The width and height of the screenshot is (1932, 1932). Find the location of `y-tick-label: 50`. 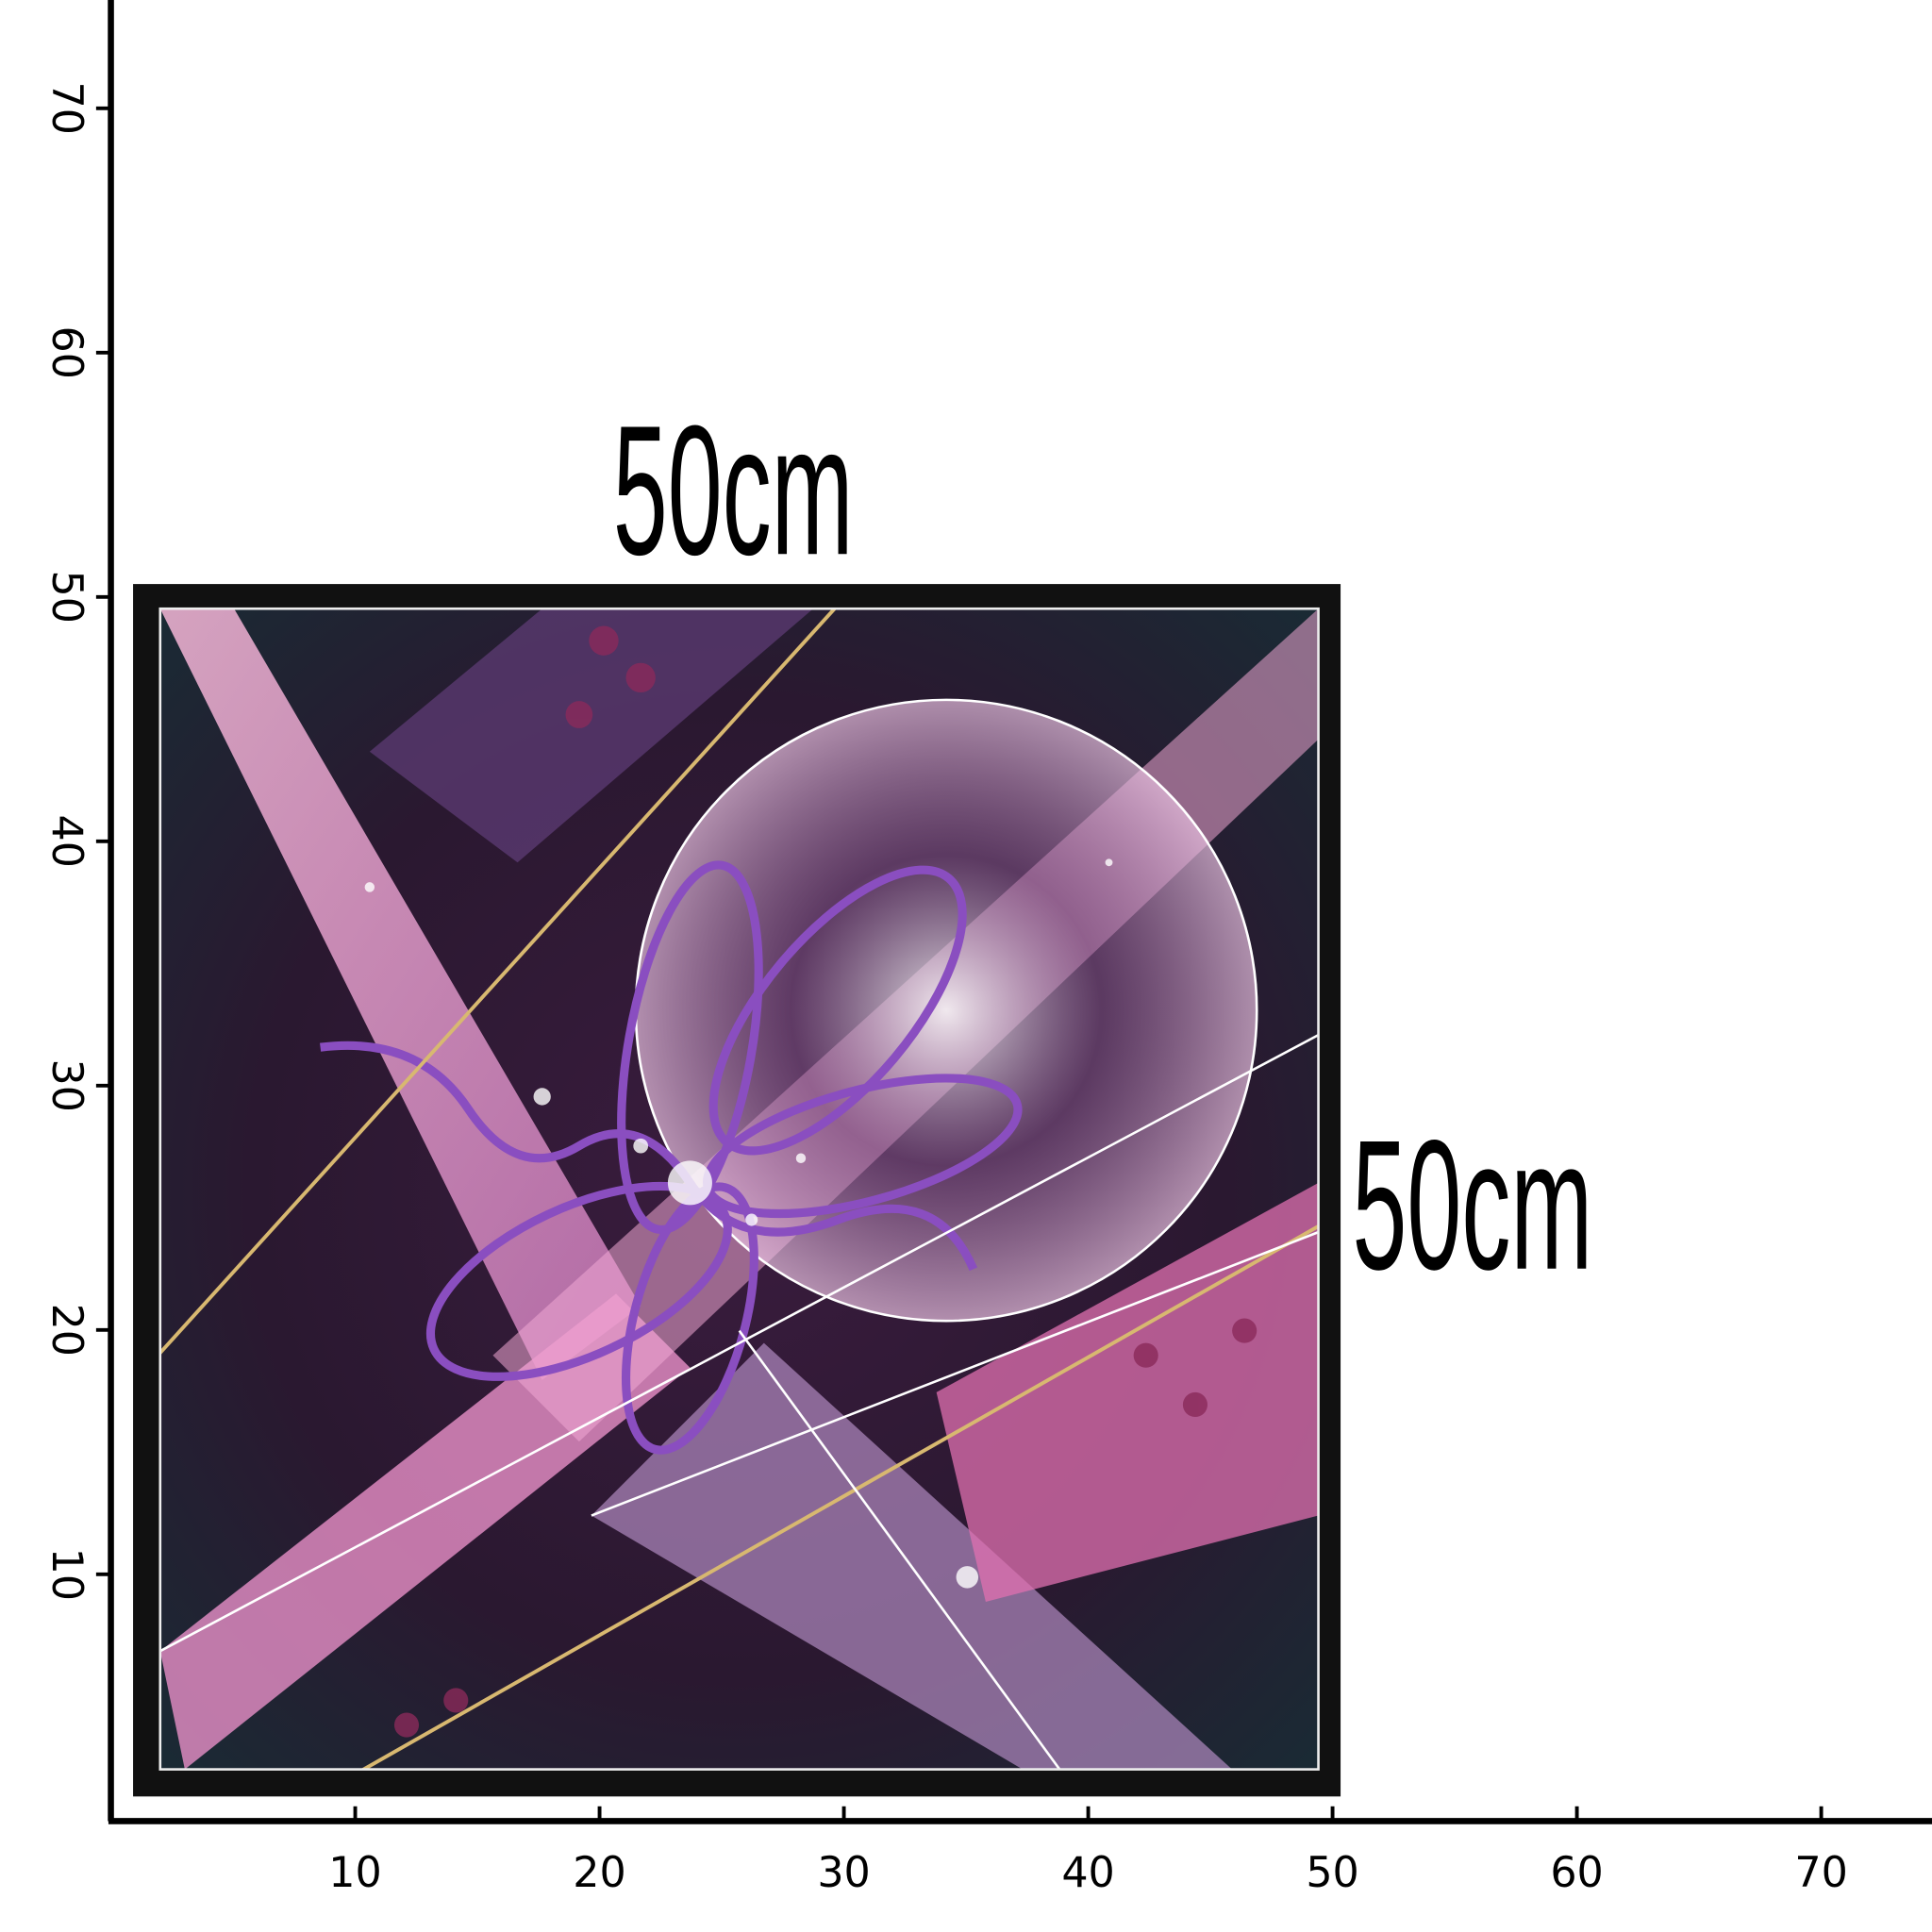

y-tick-label: 50 is located at coordinates (66, 598).